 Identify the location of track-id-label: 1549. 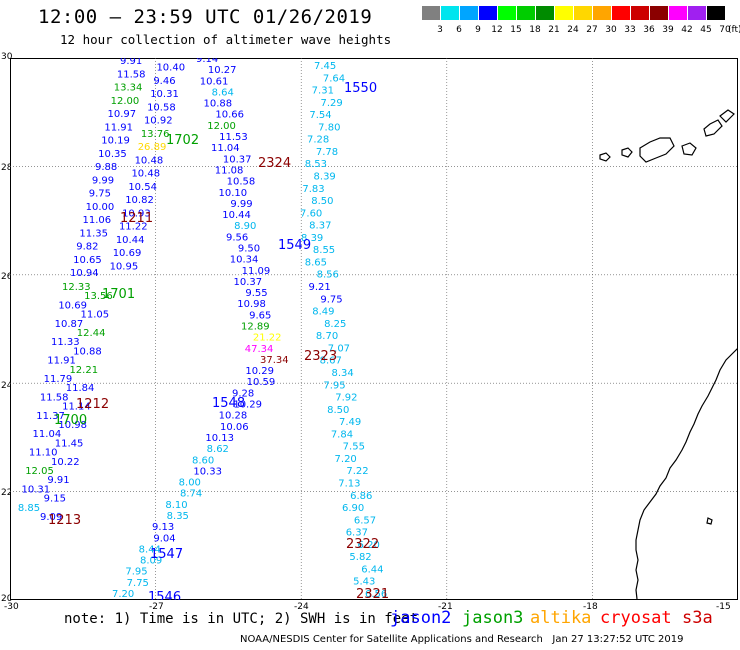
(294, 245).